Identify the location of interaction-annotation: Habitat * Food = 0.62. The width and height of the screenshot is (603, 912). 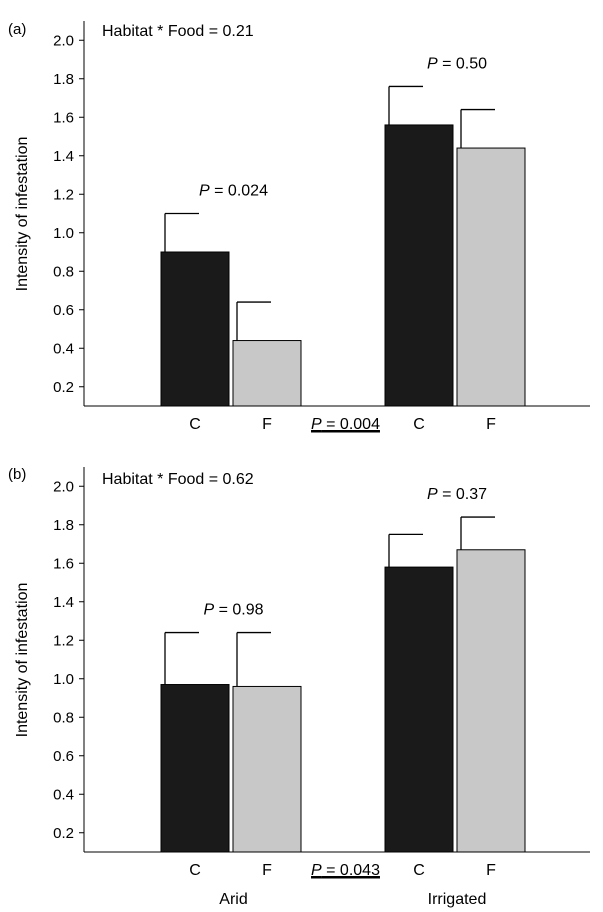
(178, 479).